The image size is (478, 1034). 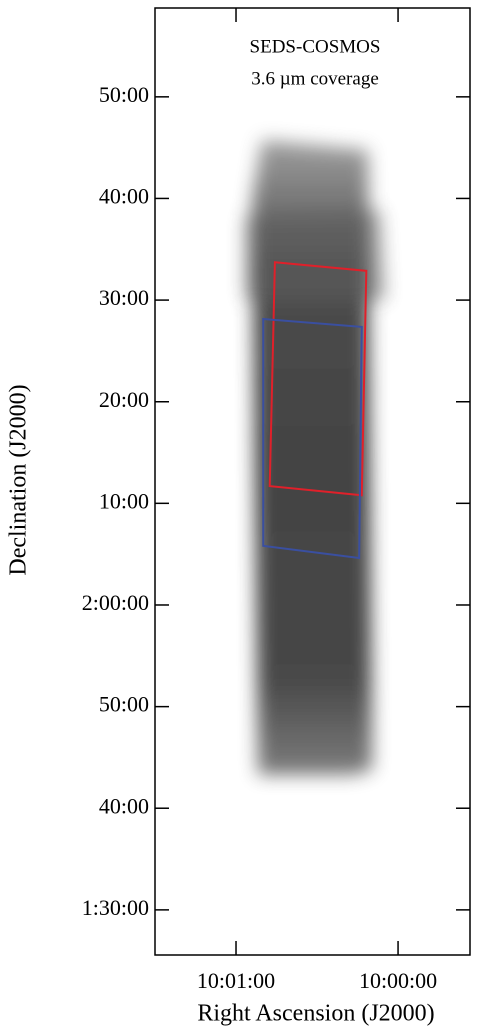 I want to click on y-tick-label: 1:30:00, so click(x=115, y=907).